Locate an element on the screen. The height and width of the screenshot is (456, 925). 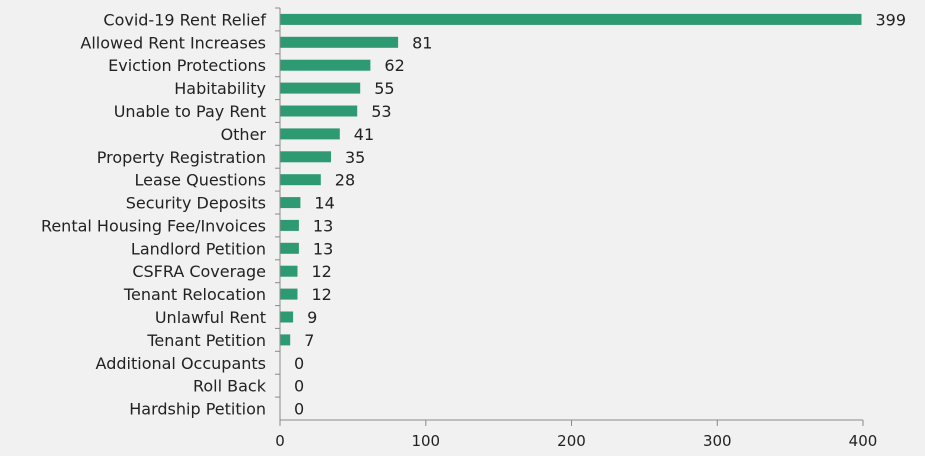
data-label: 55 is located at coordinates (384, 88).